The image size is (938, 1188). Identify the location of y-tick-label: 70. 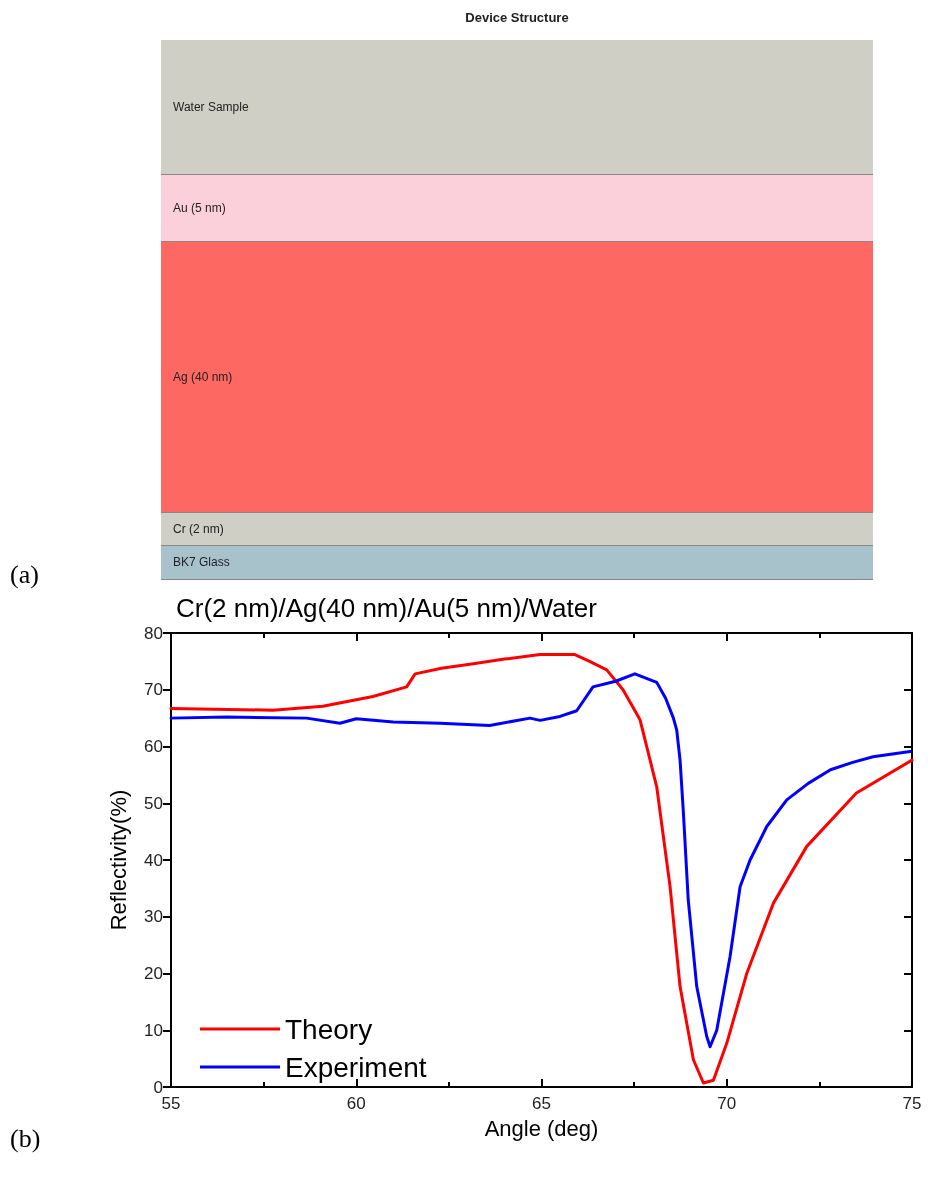
(153, 690).